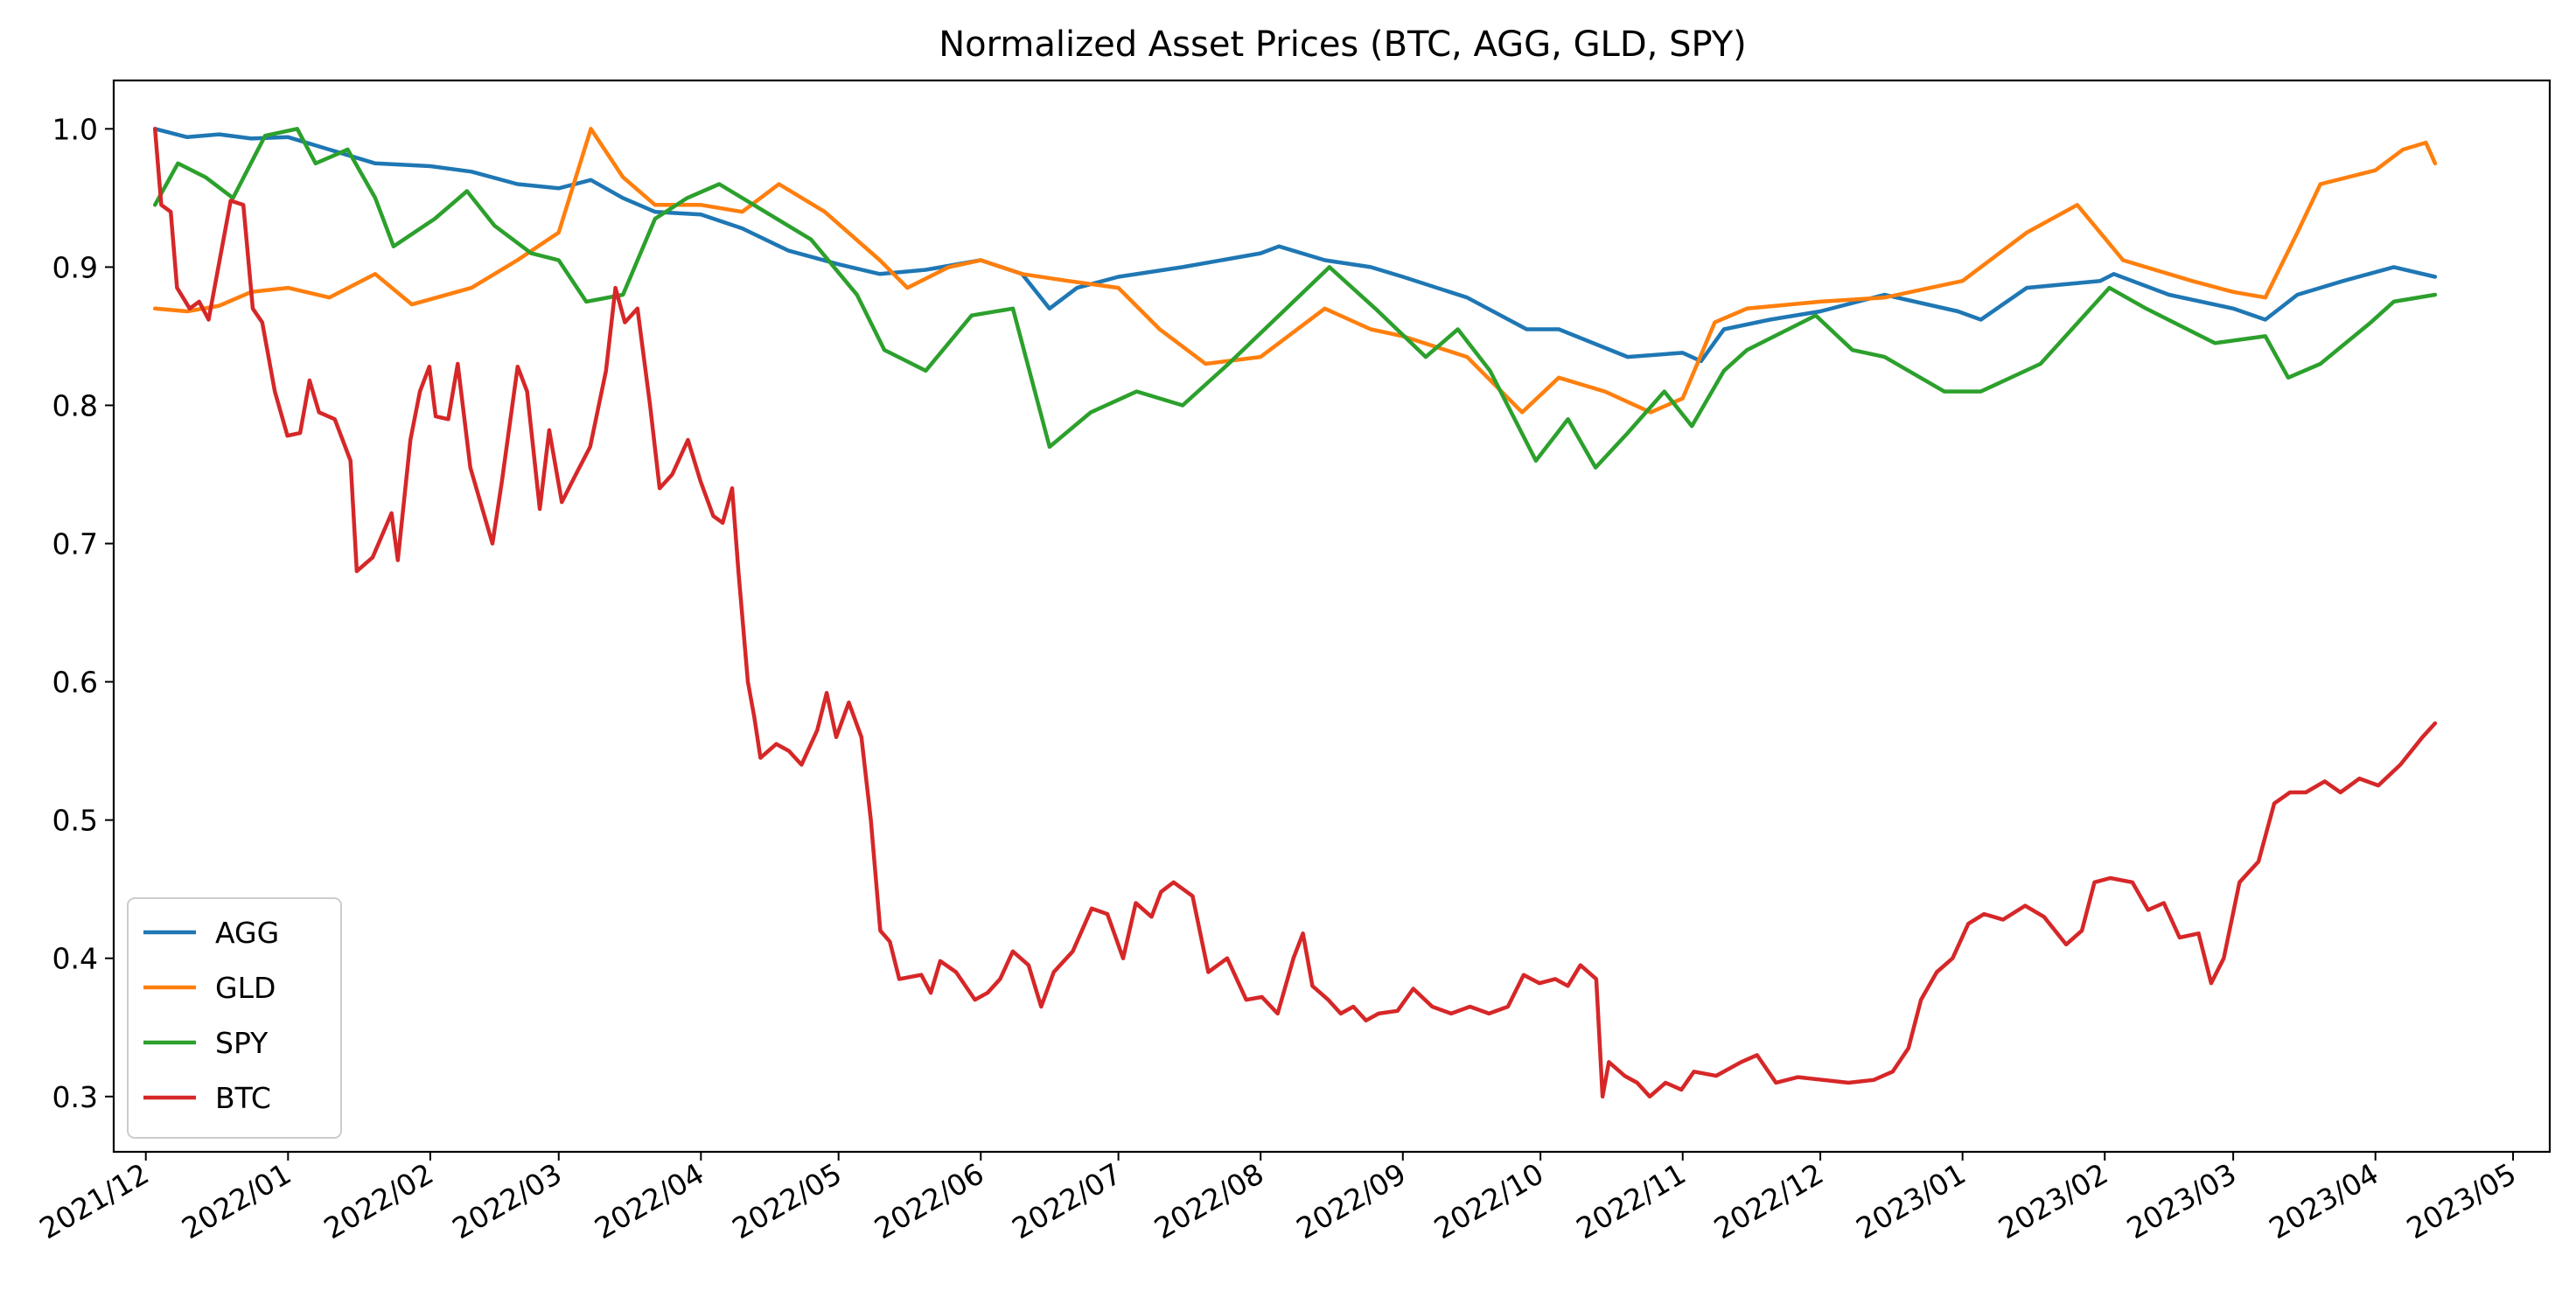 Image resolution: width=2576 pixels, height=1311 pixels. I want to click on legend-label-btc: BTC, so click(243, 1098).